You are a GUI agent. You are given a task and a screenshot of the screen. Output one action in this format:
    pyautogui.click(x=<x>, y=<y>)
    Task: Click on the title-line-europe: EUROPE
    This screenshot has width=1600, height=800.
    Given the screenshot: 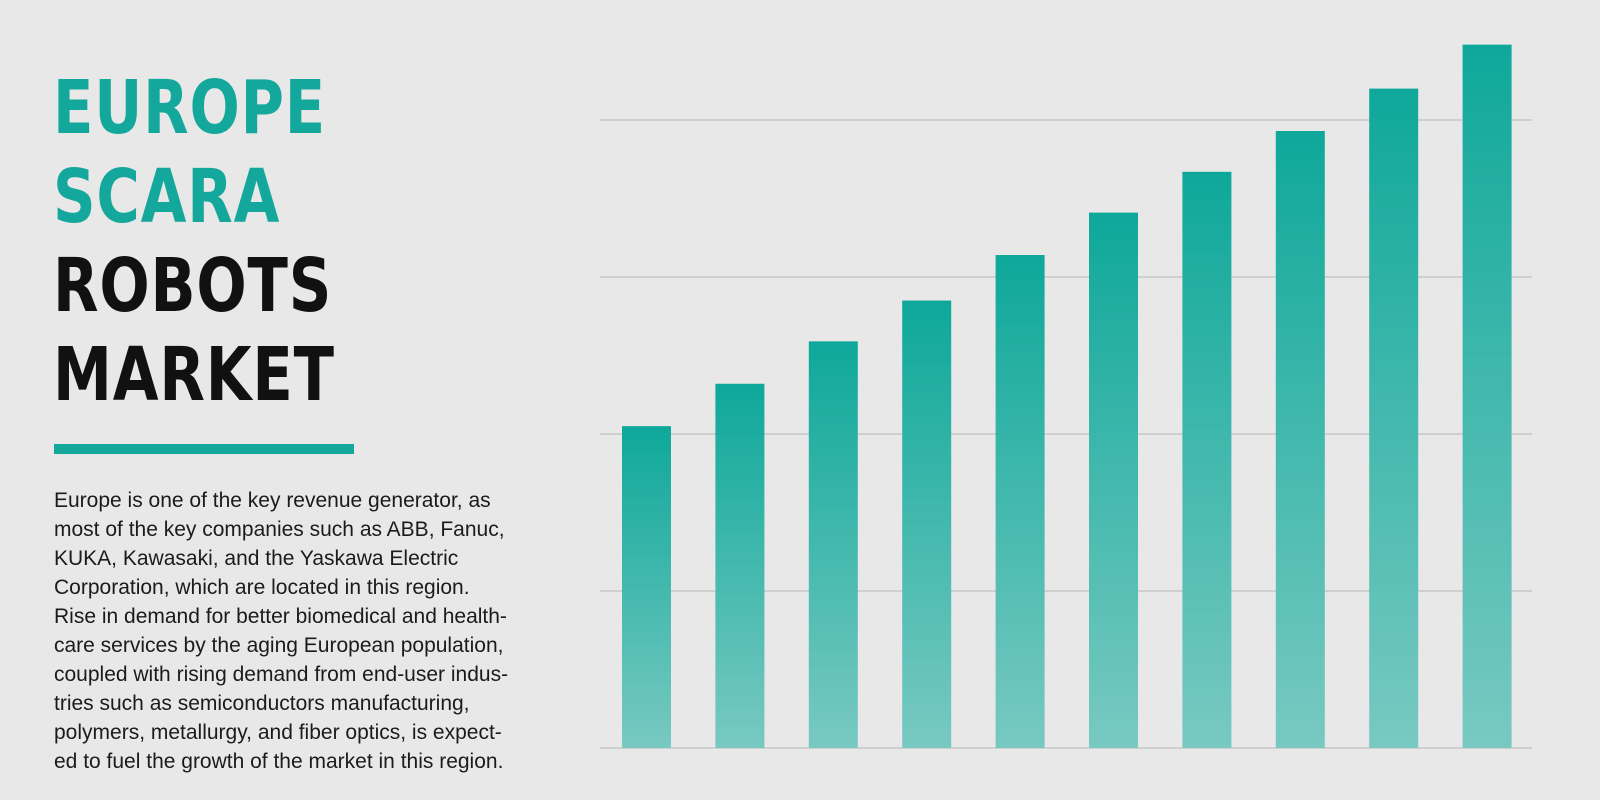 What is the action you would take?
    pyautogui.click(x=190, y=108)
    